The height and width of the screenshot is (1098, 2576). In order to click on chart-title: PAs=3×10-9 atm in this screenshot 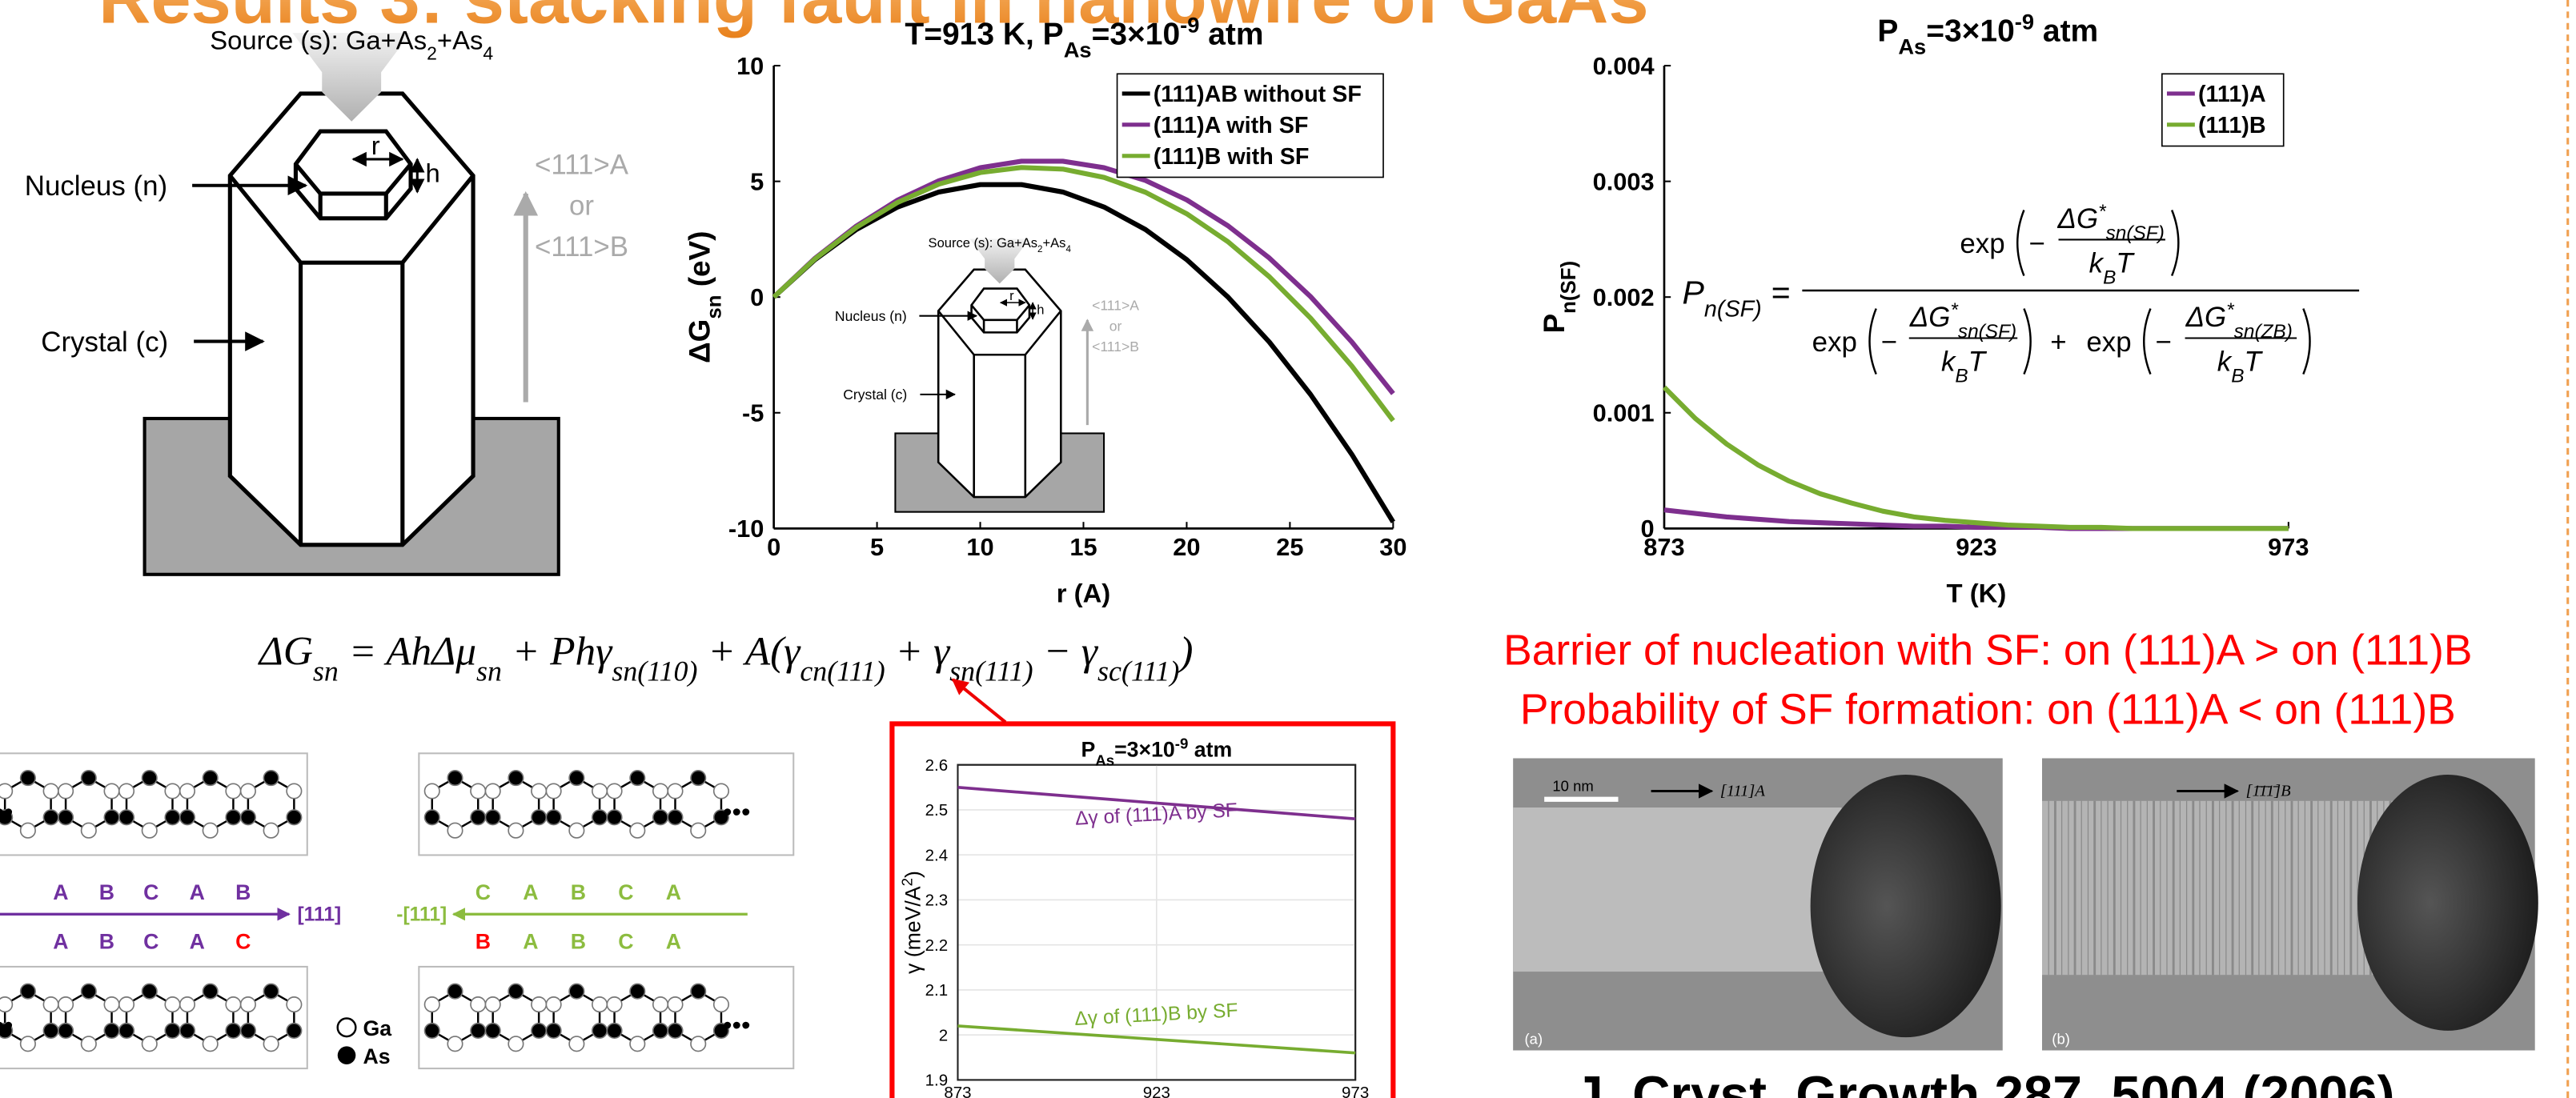, I will do `click(1156, 751)`.